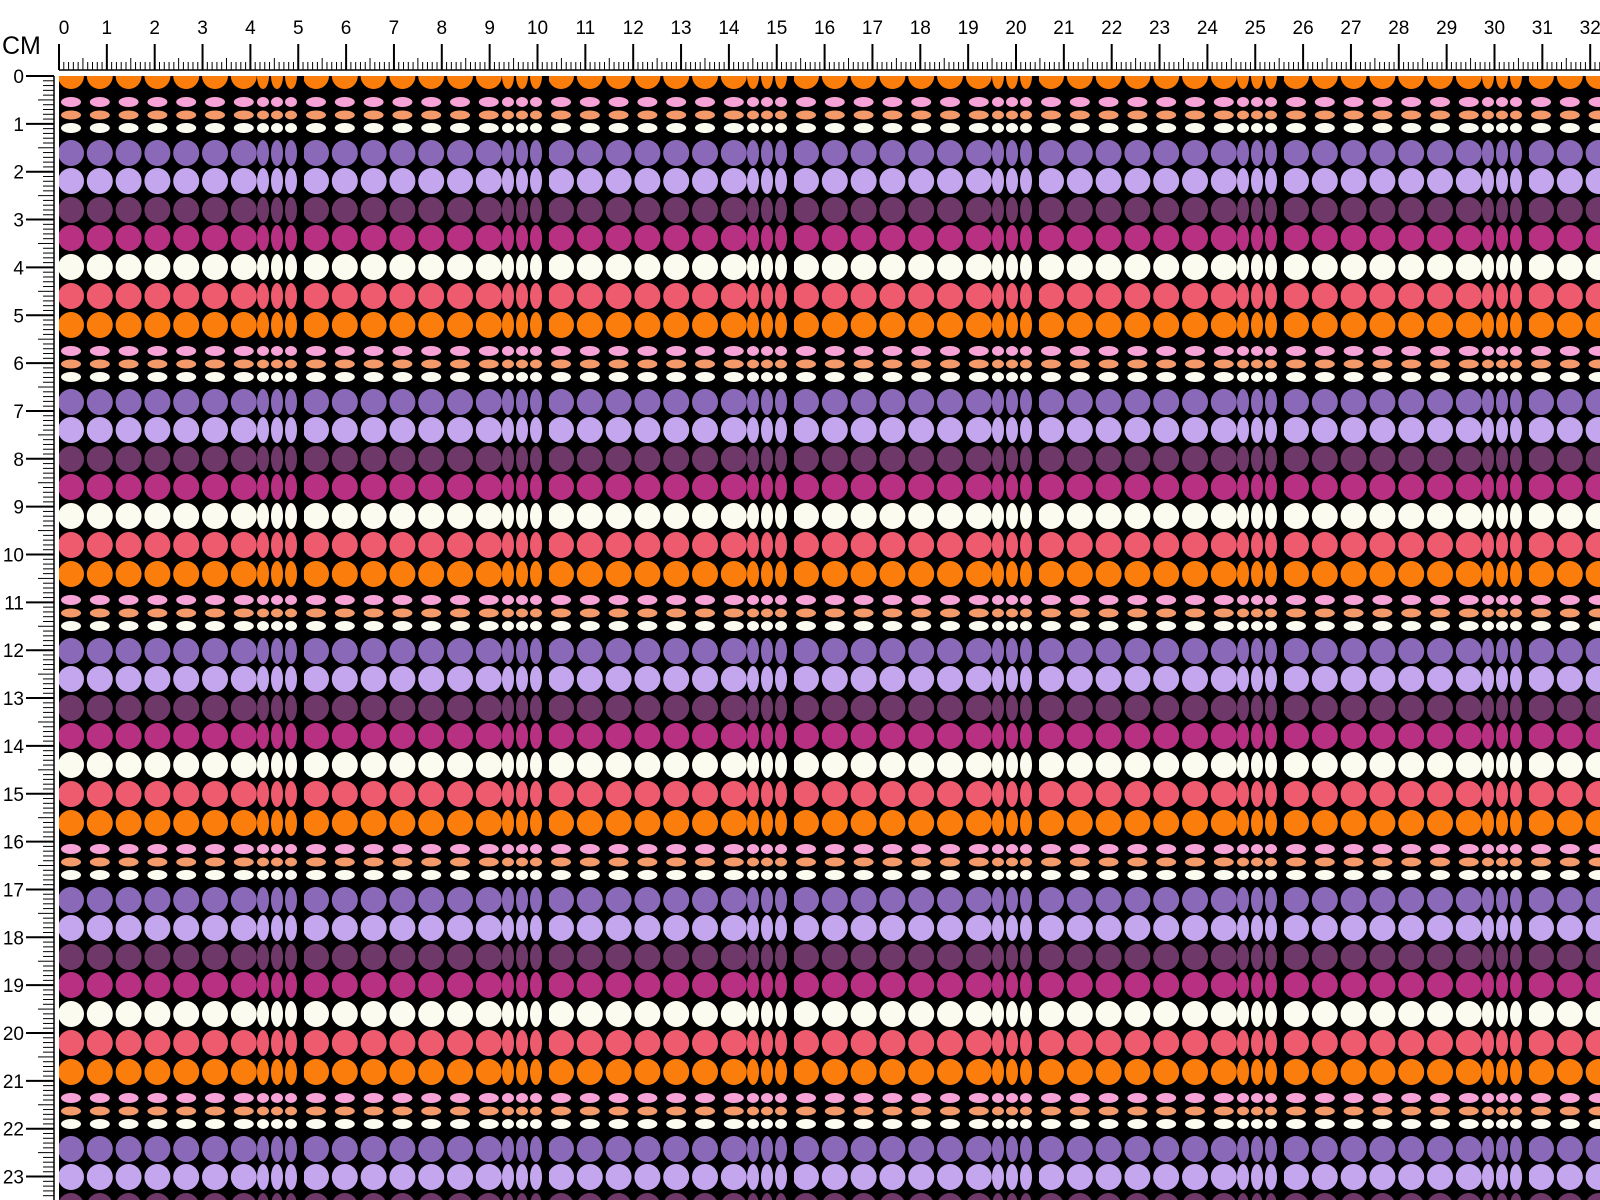  Describe the element at coordinates (21, 46) in the screenshot. I see `unit-label: CM` at that location.